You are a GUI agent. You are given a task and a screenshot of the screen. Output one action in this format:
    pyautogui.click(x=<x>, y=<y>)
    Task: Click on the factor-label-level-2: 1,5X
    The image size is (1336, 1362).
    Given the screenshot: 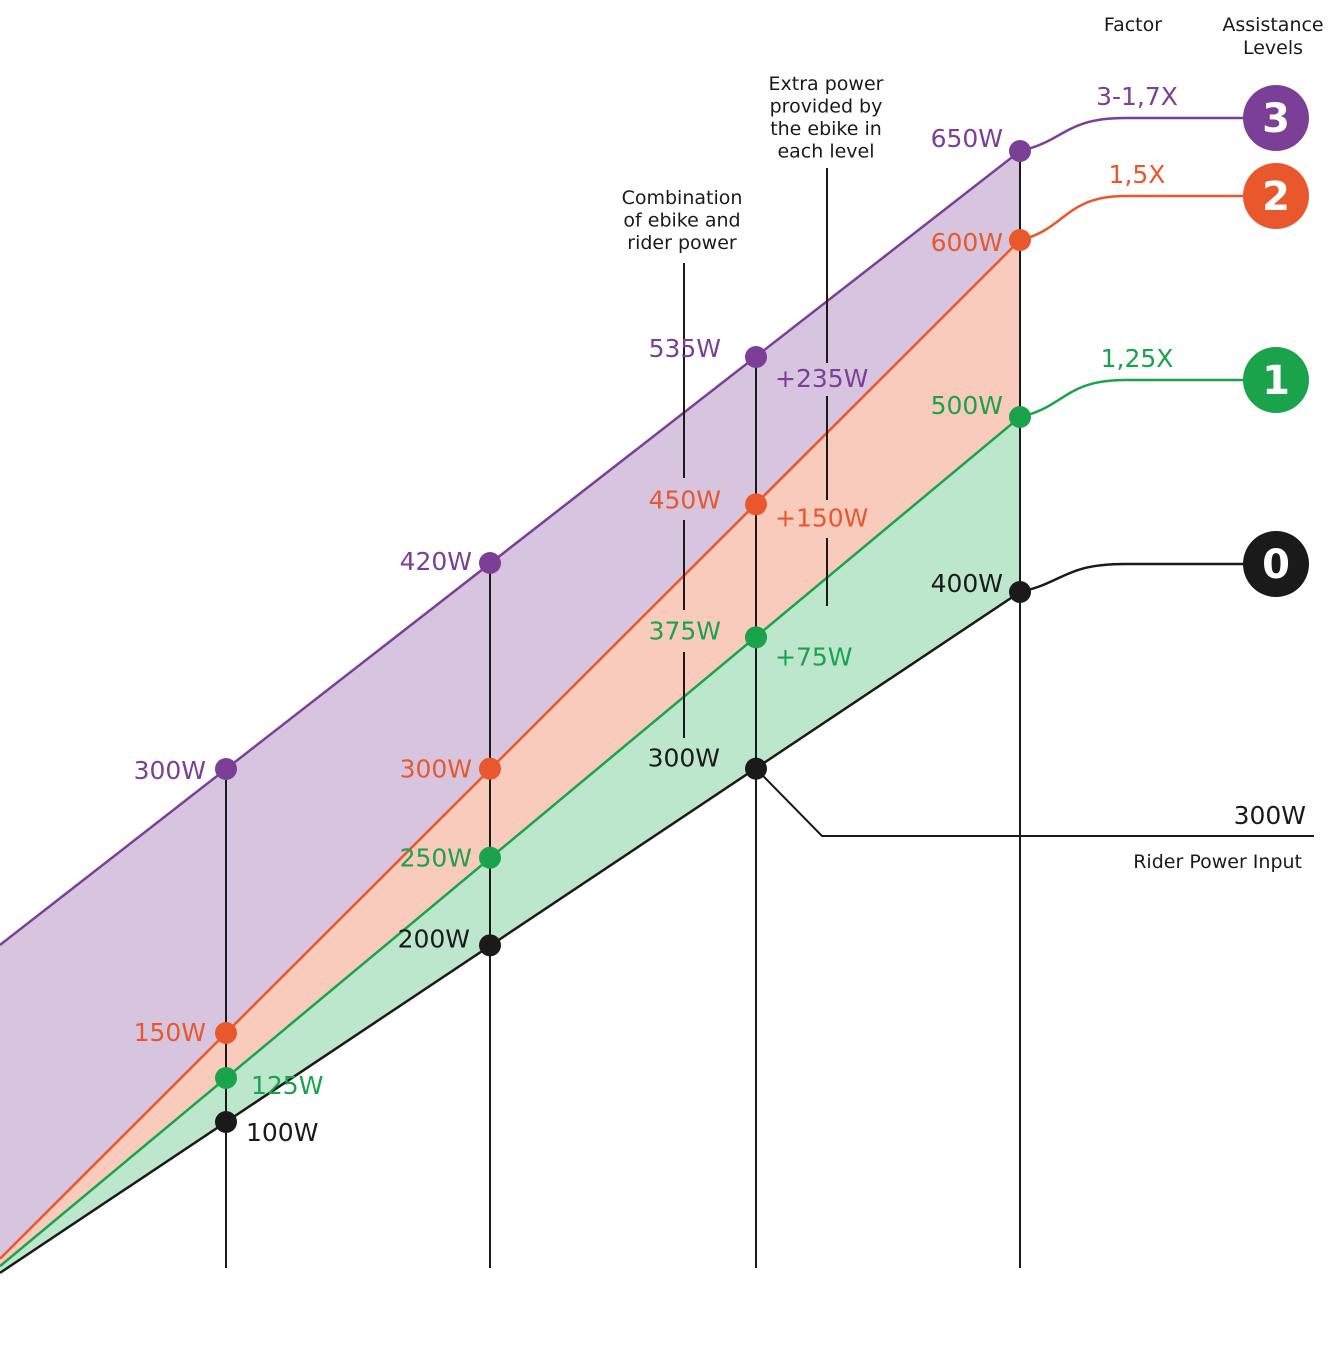 What is the action you would take?
    pyautogui.click(x=1137, y=174)
    